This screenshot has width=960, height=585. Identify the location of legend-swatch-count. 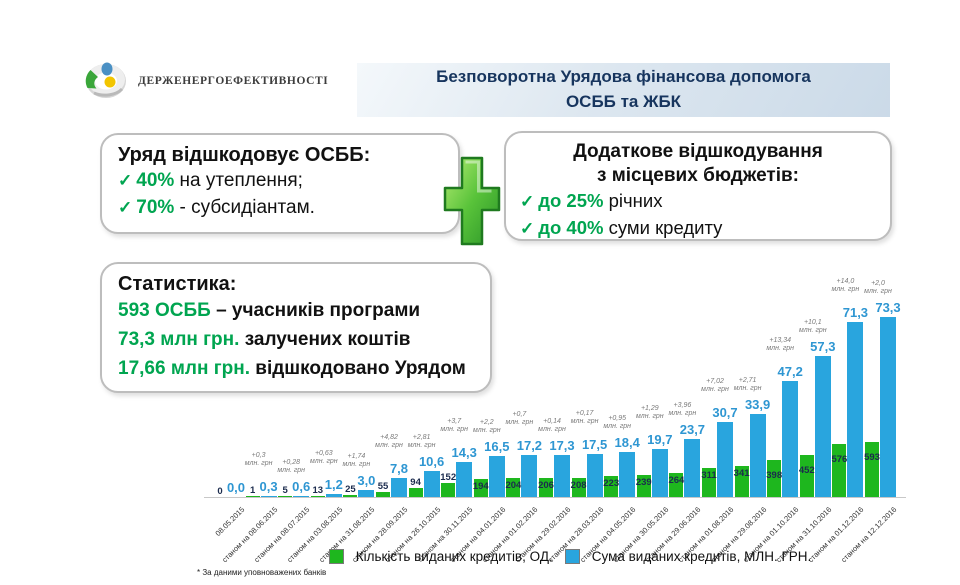
(336, 556).